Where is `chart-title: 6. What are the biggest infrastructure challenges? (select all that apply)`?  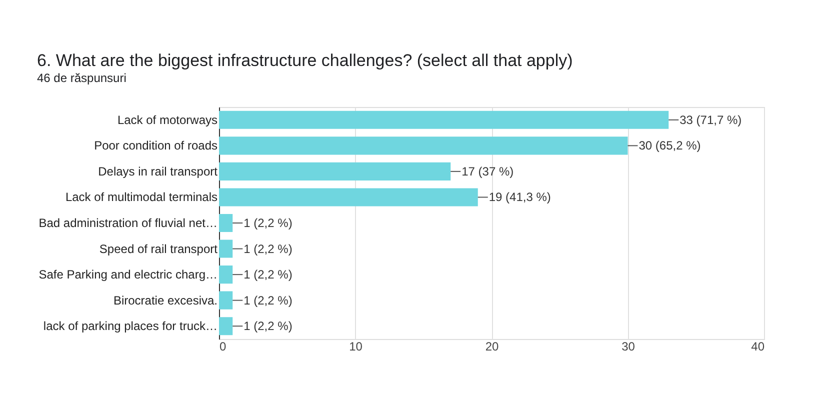
chart-title: 6. What are the biggest infrastructure challenges? (select all that apply) is located at coordinates (305, 60).